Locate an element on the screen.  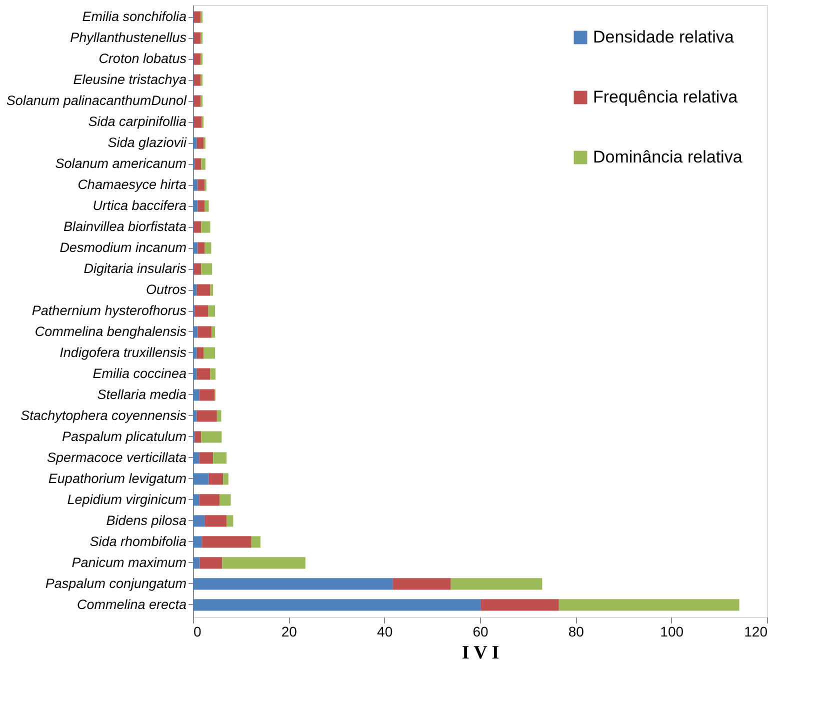
y-tick-label: Paspalum plicatulum is located at coordinates (124, 436).